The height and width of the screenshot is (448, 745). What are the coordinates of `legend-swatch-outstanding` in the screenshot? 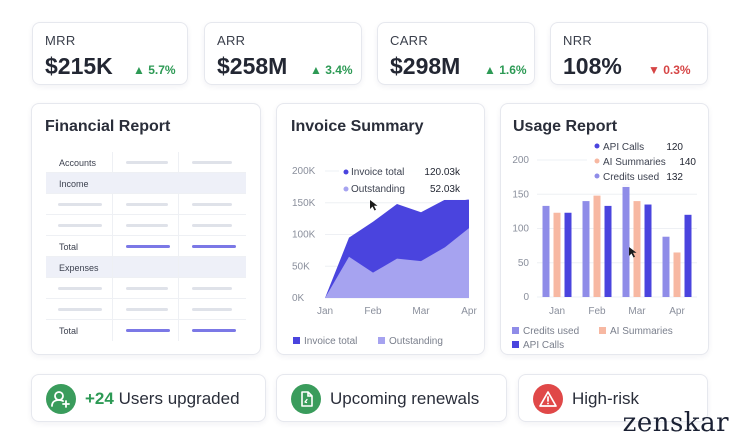 It's located at (381, 340).